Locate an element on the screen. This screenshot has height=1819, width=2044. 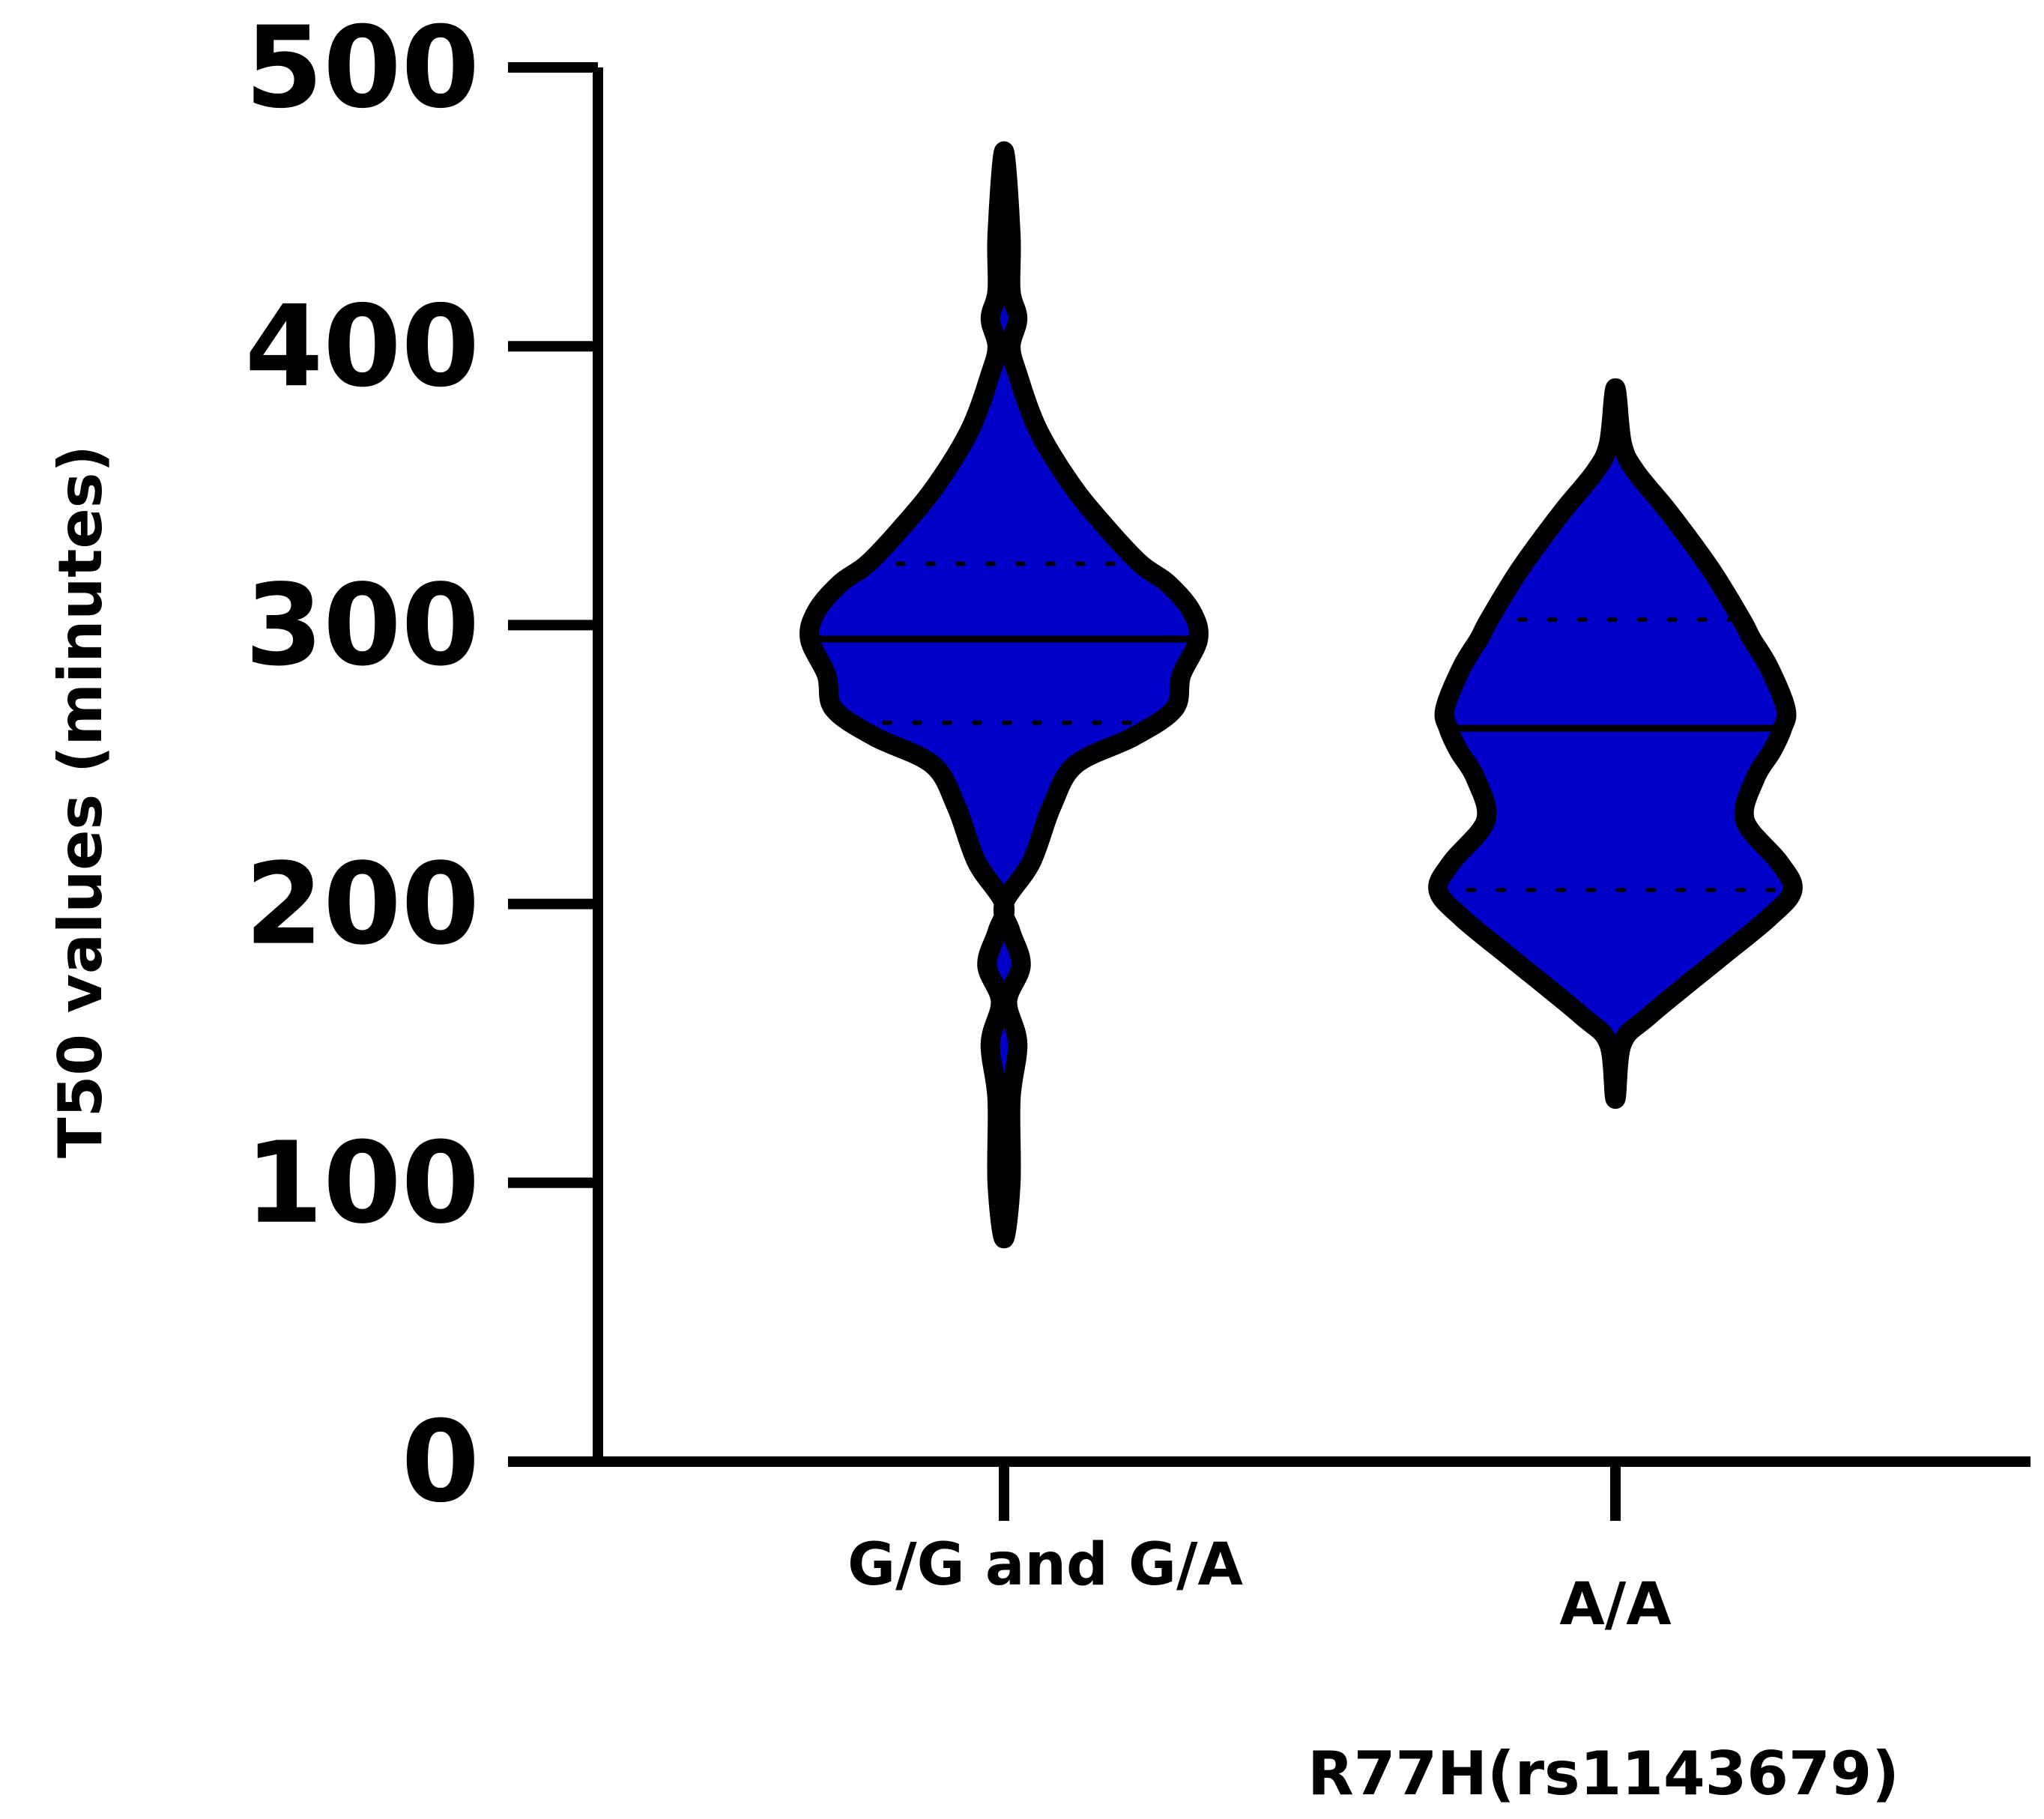
x-tick-label: G/G and G/A is located at coordinates (1045, 1565).